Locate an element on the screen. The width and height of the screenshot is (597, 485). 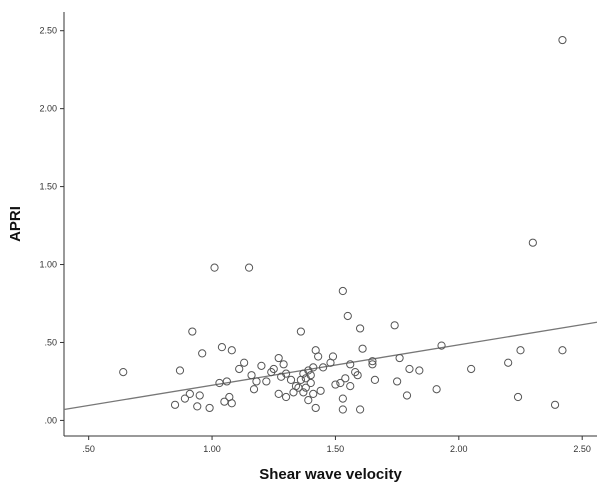
y-axis-ticks: .00 .50 1.00 1.50 2.00 2.50 is located at coordinates (51, 225).